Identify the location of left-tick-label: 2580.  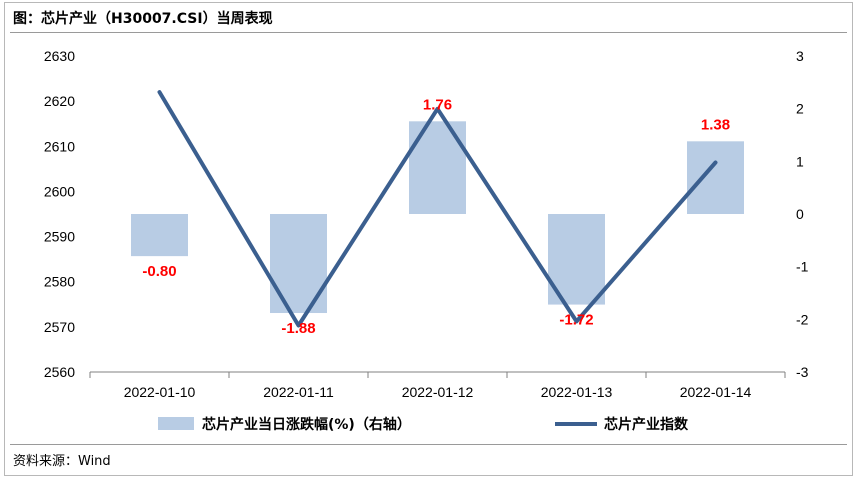
(59, 282).